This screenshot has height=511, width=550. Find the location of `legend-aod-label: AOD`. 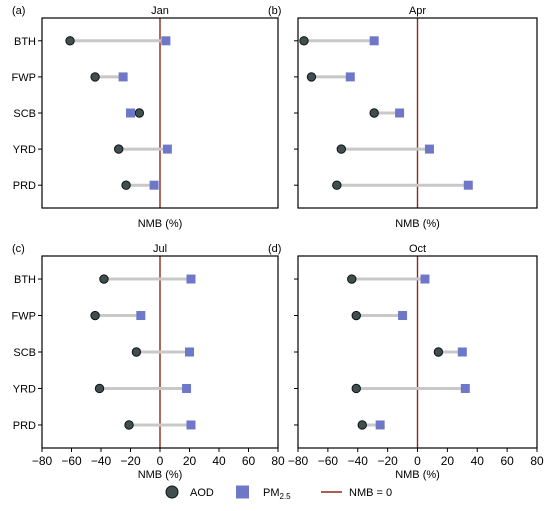

legend-aod-label: AOD is located at coordinates (202, 493).